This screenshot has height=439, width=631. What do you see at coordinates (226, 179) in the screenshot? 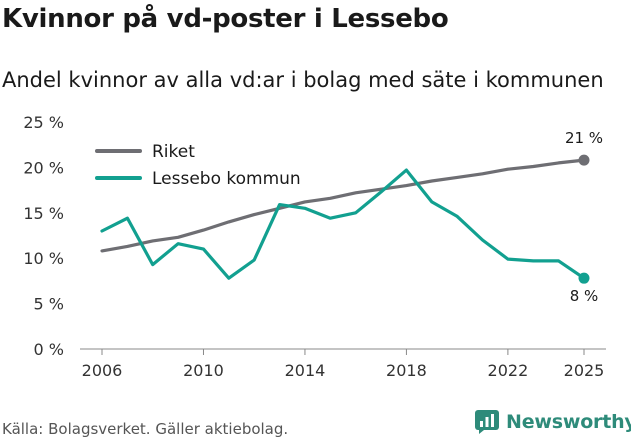
I see `legend-label: Lessebo kommun` at bounding box center [226, 179].